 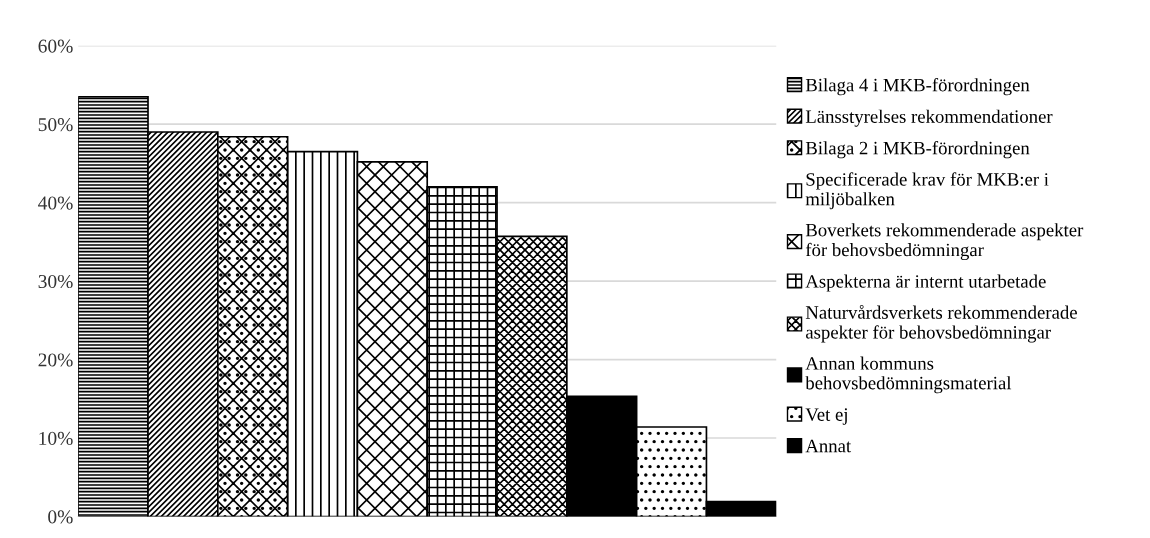 What do you see at coordinates (55, 46) in the screenshot?
I see `y-tick-label: 60%` at bounding box center [55, 46].